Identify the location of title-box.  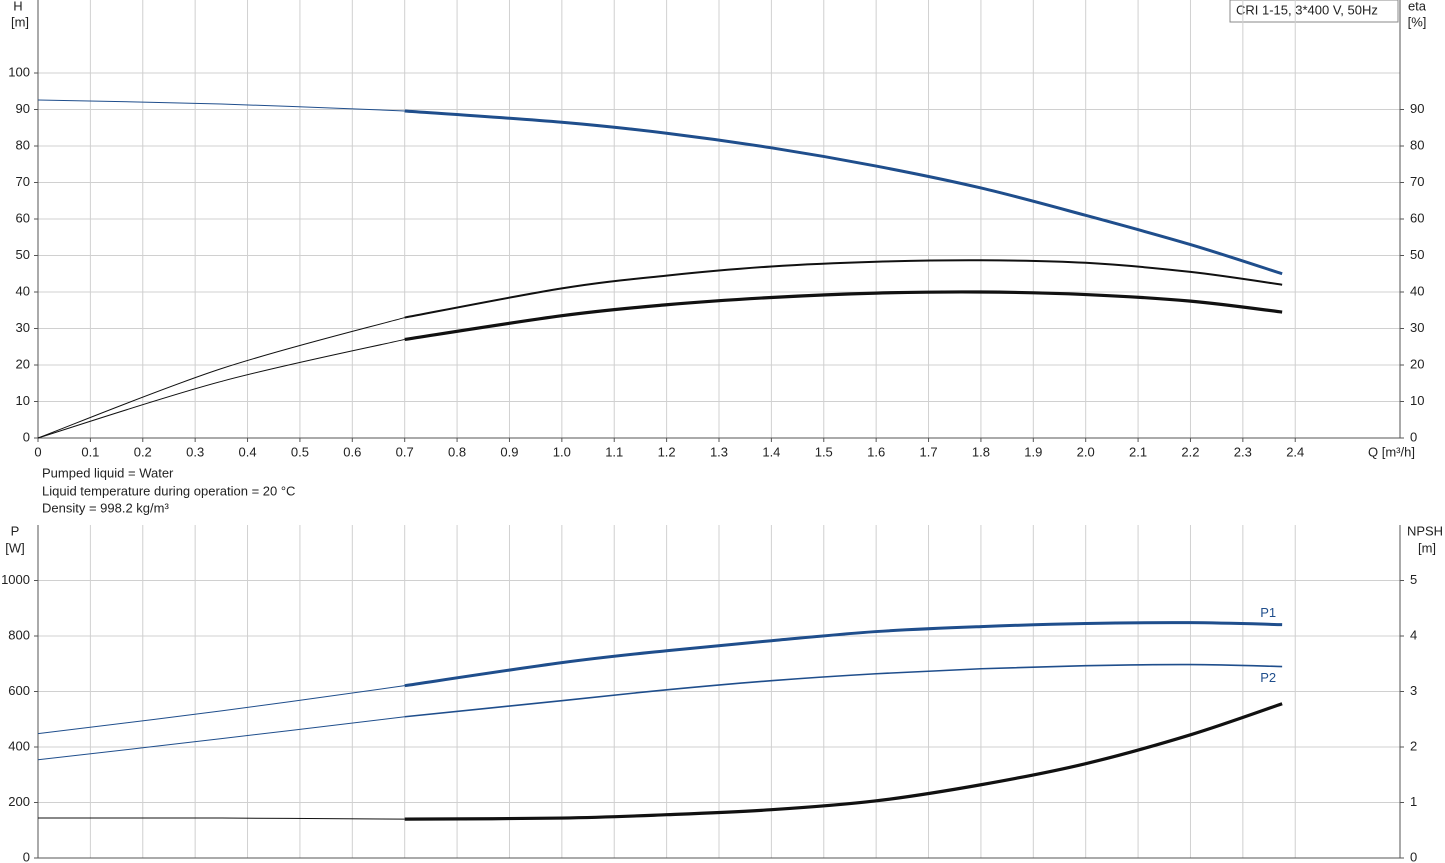
(1314, 11).